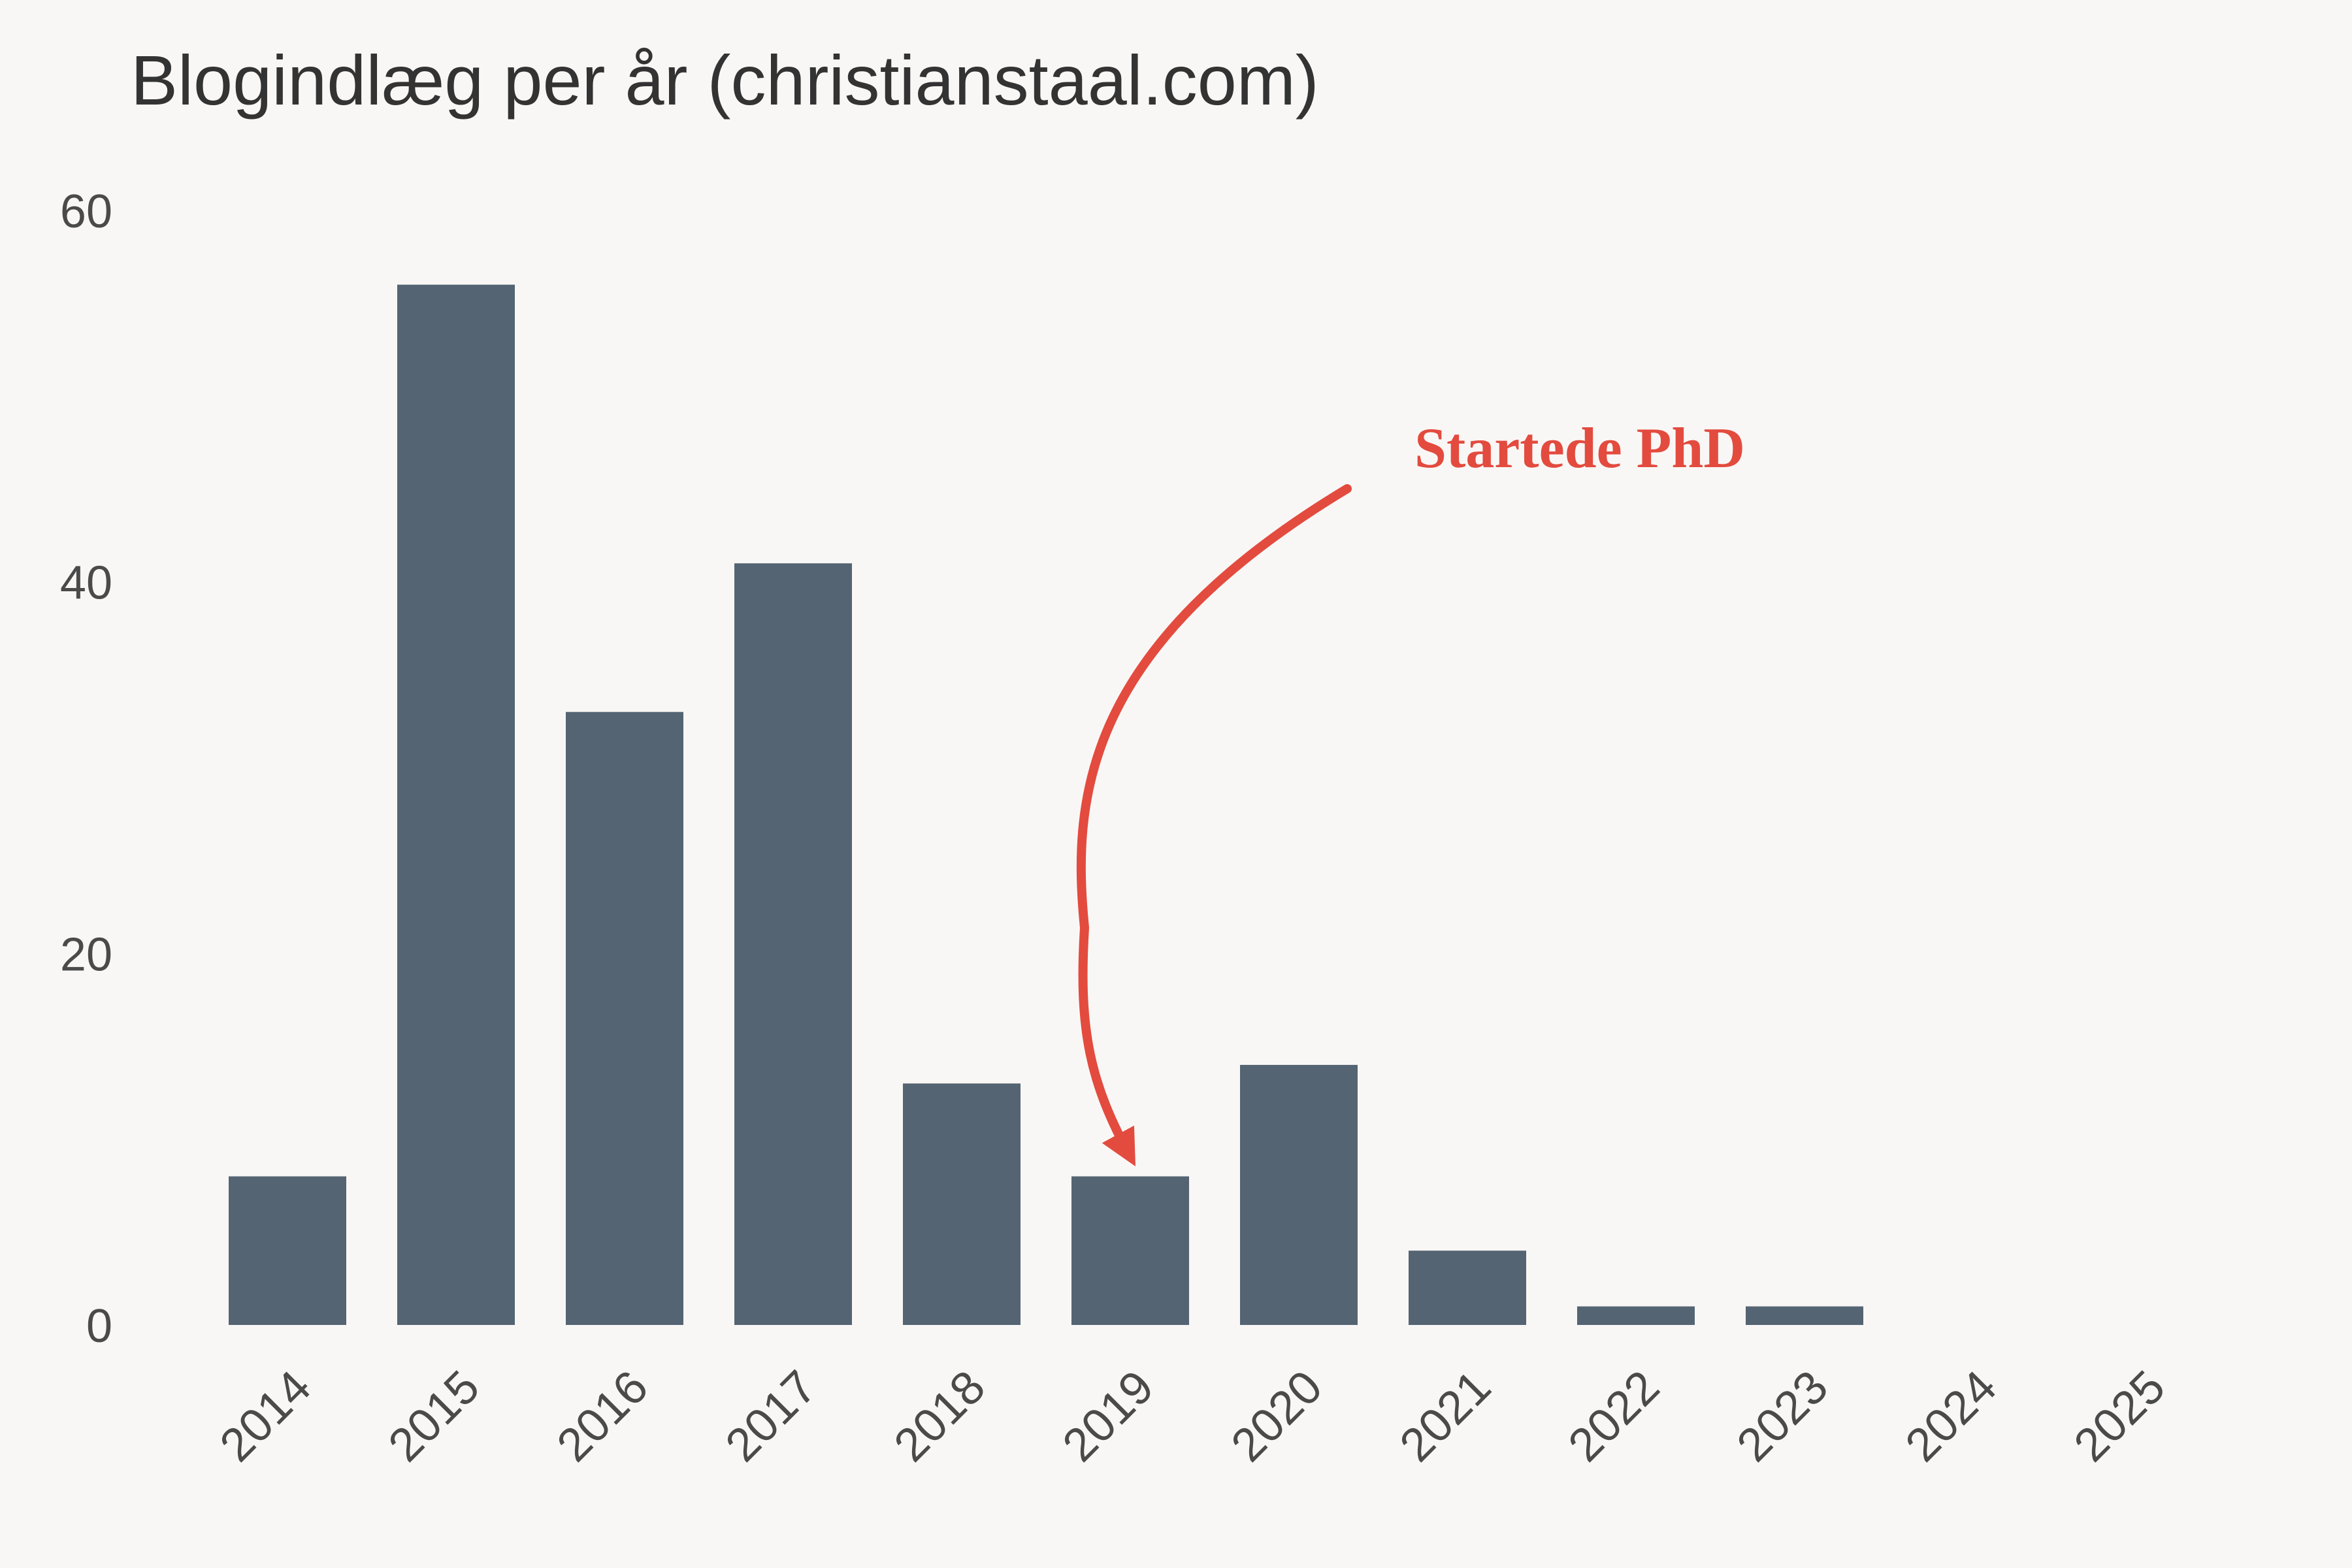 The width and height of the screenshot is (2352, 1568). I want to click on x-tick-label: 2023, so click(1782, 1416).